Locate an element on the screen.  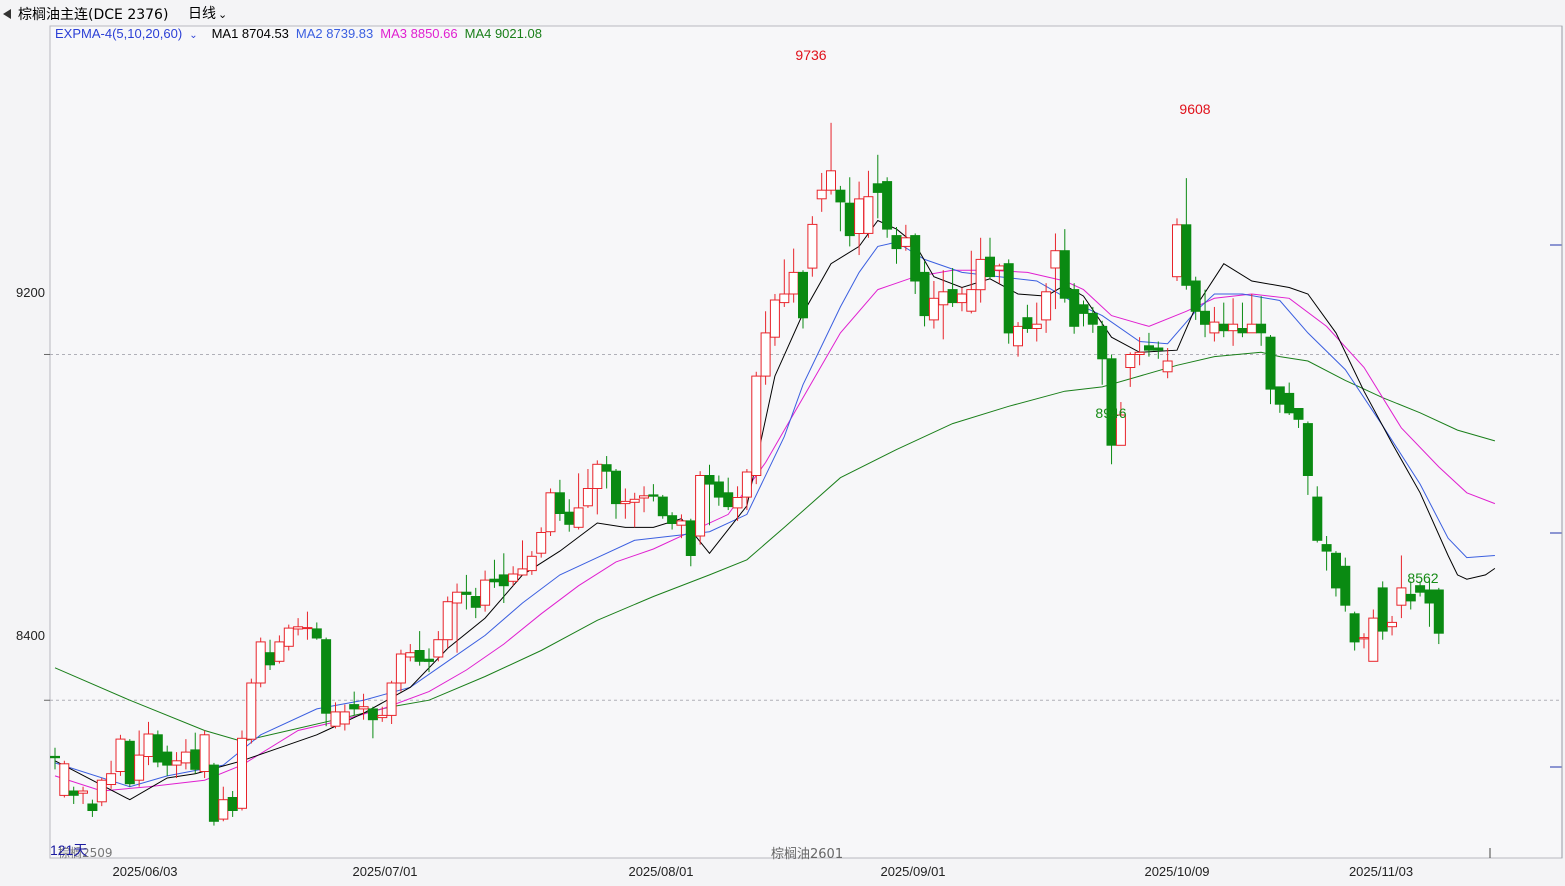
peak-high-label: 9736 is located at coordinates (811, 55).